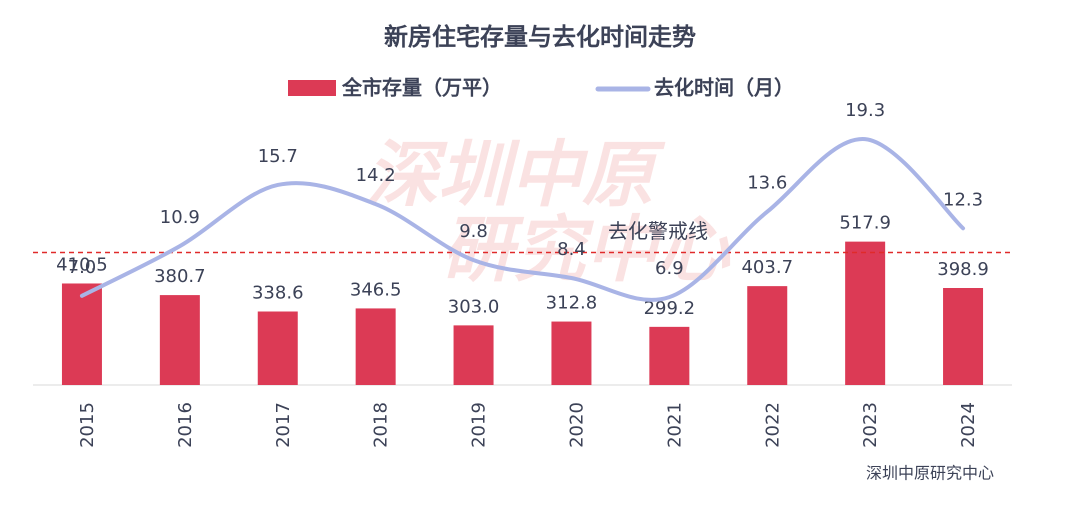 Image resolution: width=1080 pixels, height=505 pixels. I want to click on bar-value-label: 338.6, so click(278, 293).